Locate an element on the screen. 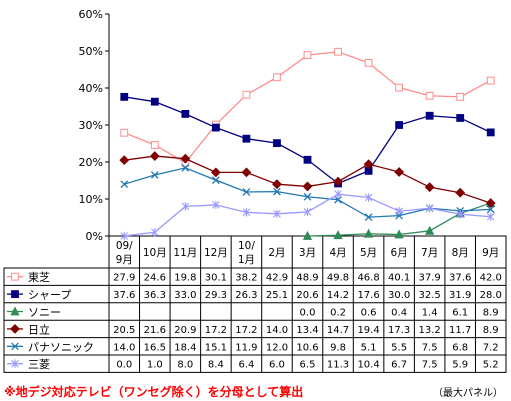 Image resolution: width=511 pixels, height=401 pixels. series-4-table-value: 9.8 is located at coordinates (338, 347).